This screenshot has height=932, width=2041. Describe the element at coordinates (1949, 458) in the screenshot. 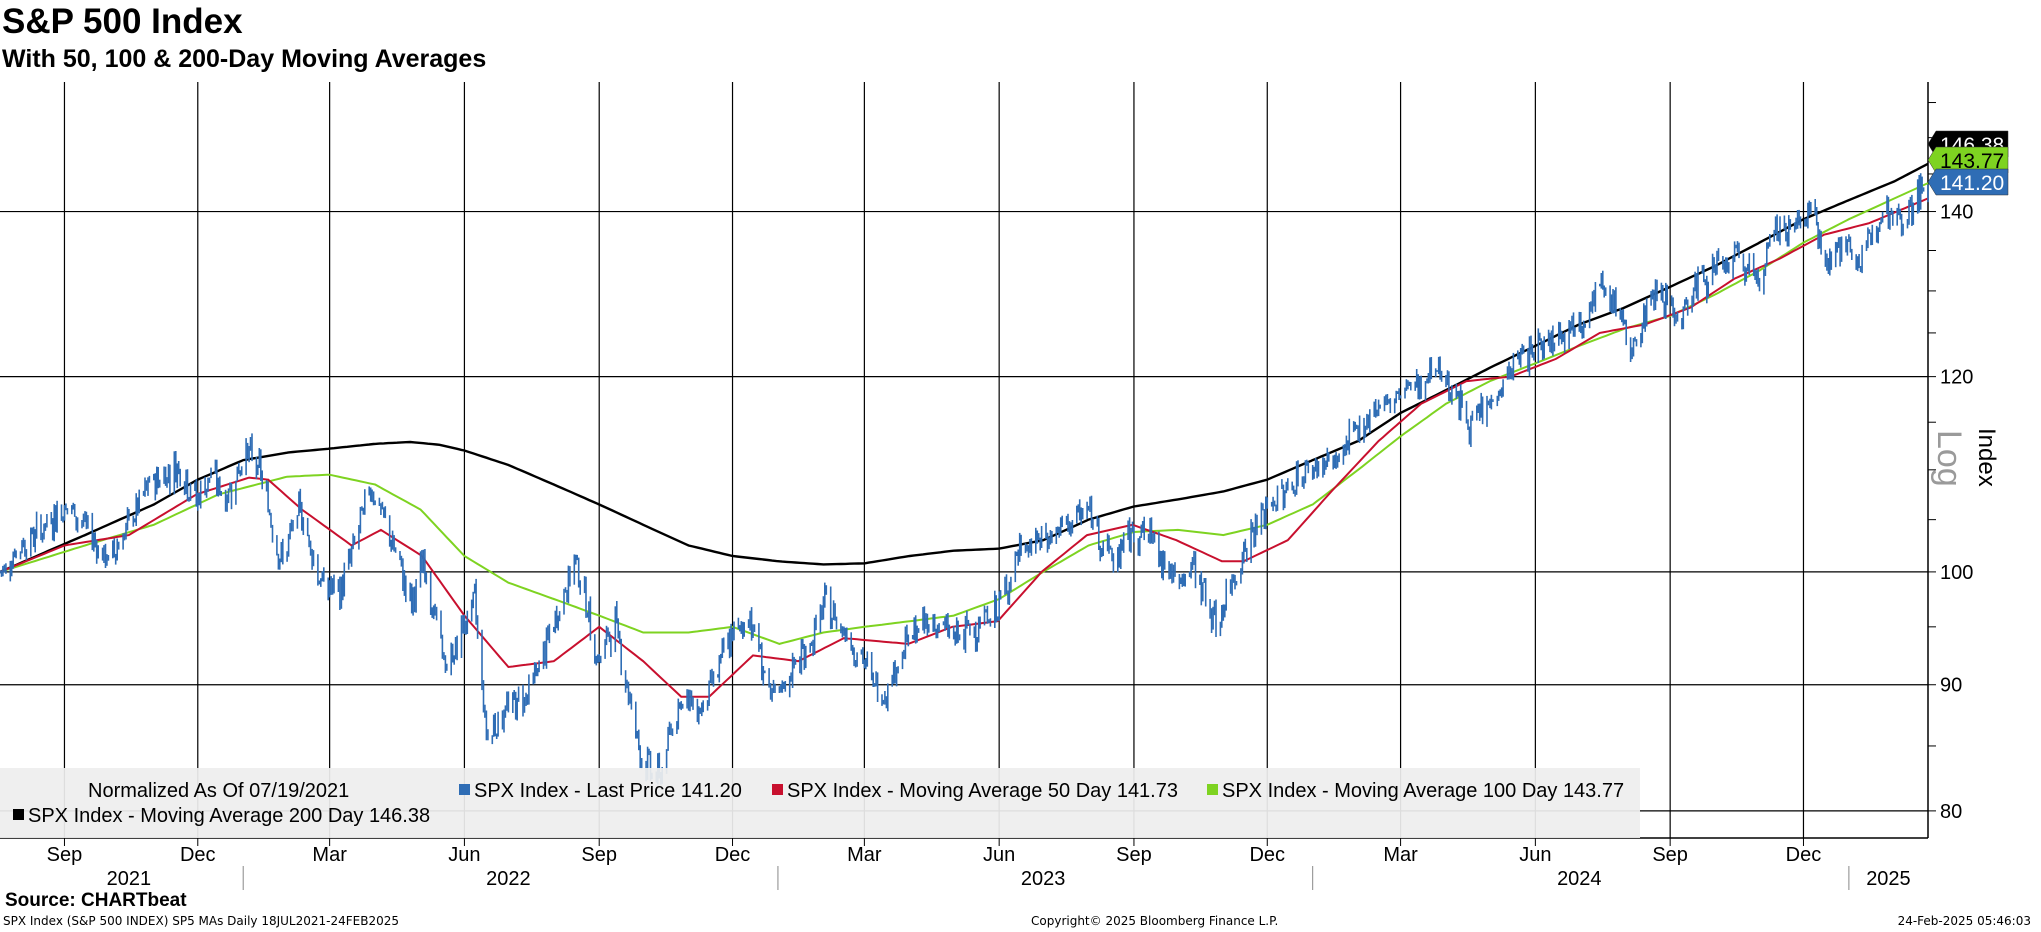

I see `log-scale-label: Log` at that location.